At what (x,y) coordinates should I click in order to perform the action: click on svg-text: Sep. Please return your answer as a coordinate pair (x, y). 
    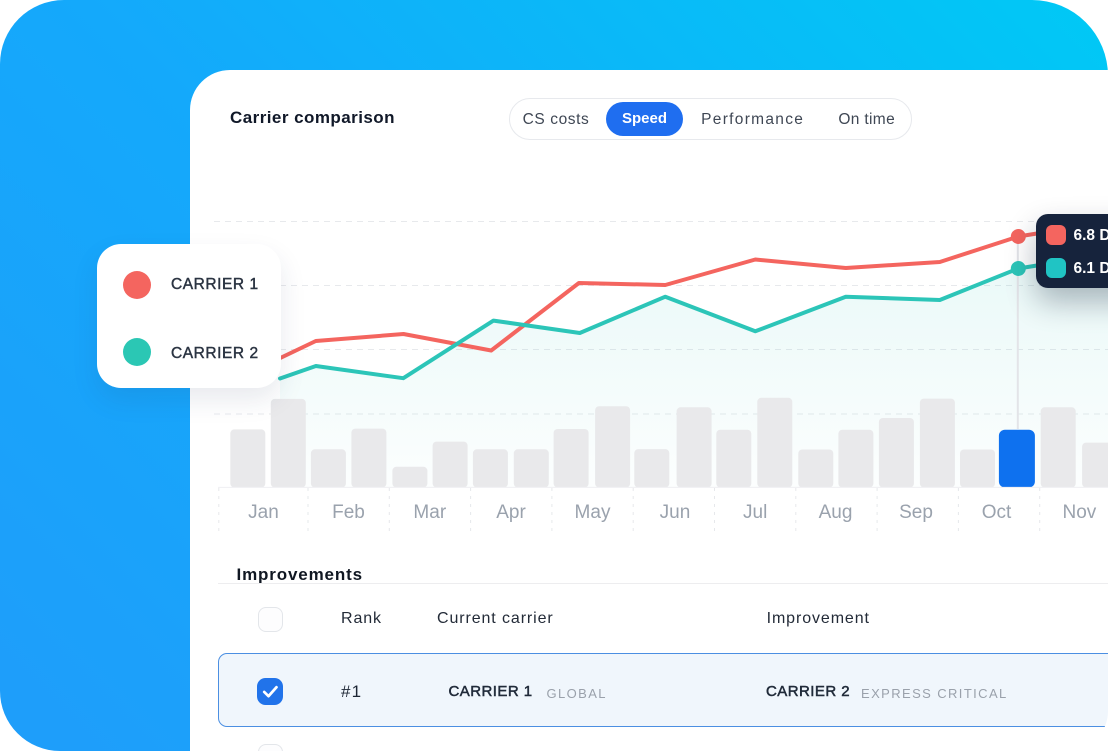
    Looking at the image, I should click on (916, 512).